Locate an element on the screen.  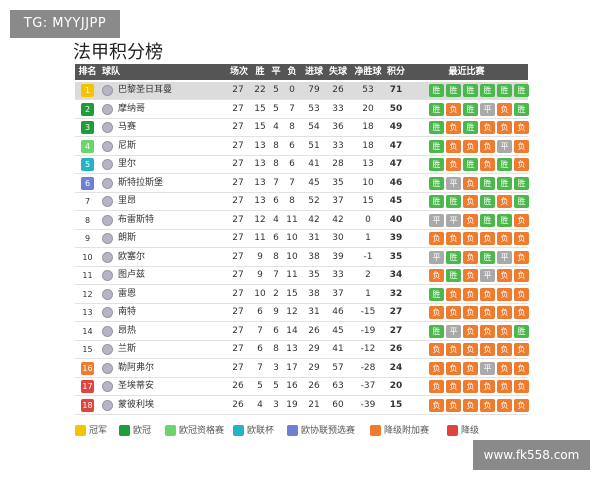
team-name: 马赛 is located at coordinates (127, 127).